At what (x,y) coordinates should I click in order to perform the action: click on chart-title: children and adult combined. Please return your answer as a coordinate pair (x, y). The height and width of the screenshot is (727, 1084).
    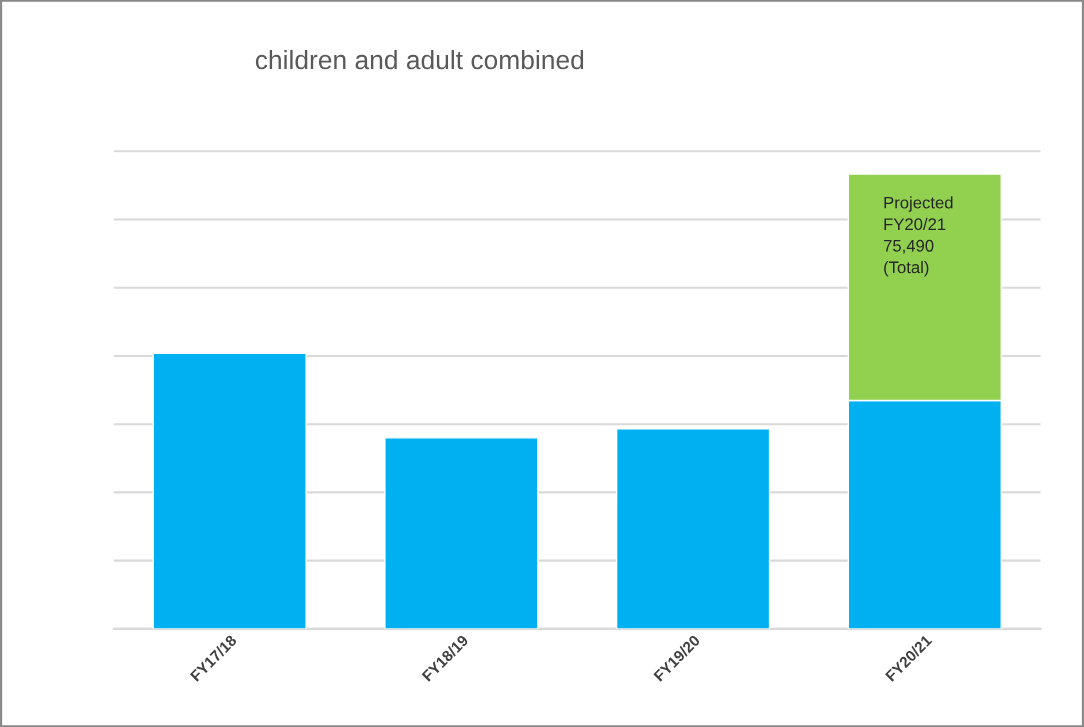
    Looking at the image, I should click on (419, 59).